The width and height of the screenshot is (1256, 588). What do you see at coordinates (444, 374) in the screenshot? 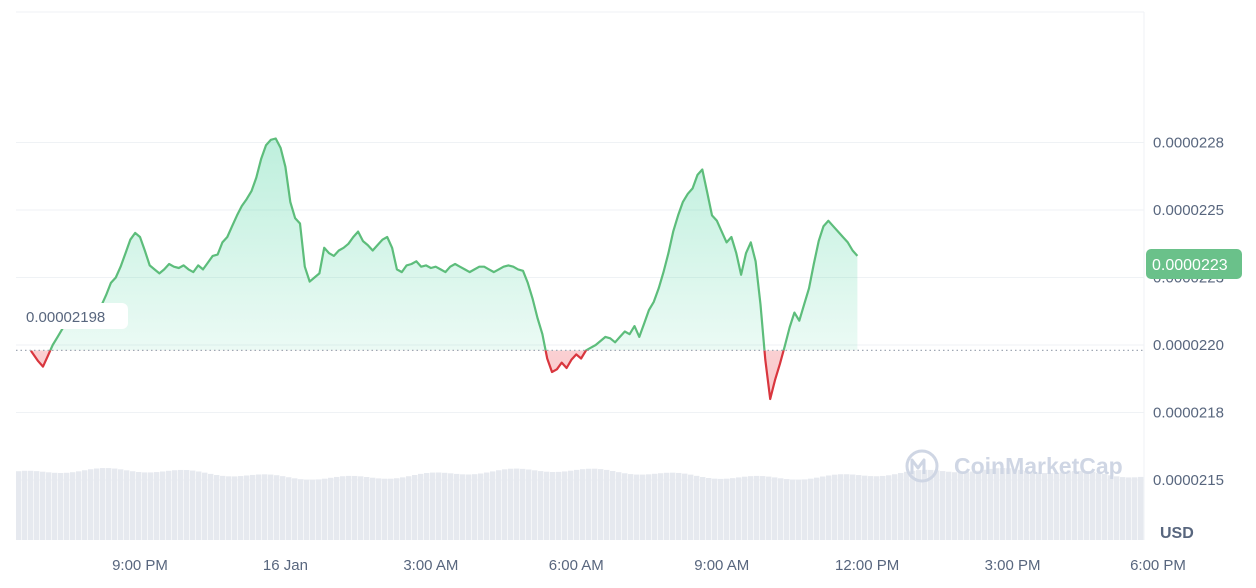
I see `price-area-down` at bounding box center [444, 374].